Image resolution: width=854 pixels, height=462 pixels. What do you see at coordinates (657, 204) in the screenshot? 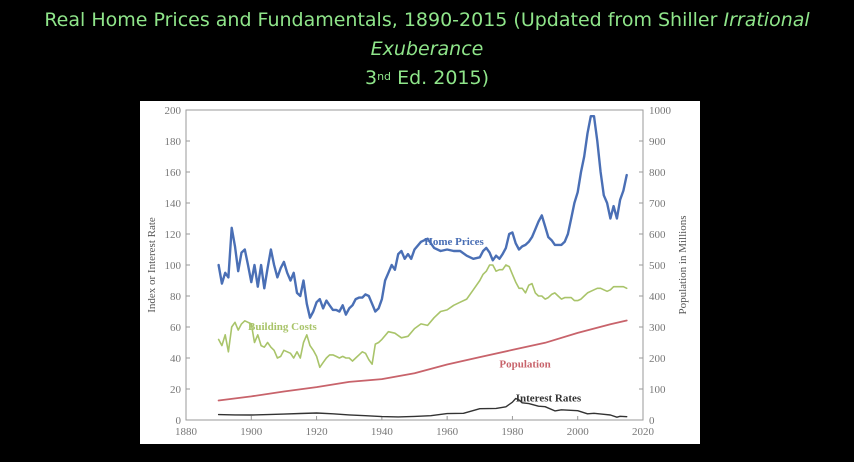
I see `y-right-tick-label: 700` at bounding box center [657, 204].